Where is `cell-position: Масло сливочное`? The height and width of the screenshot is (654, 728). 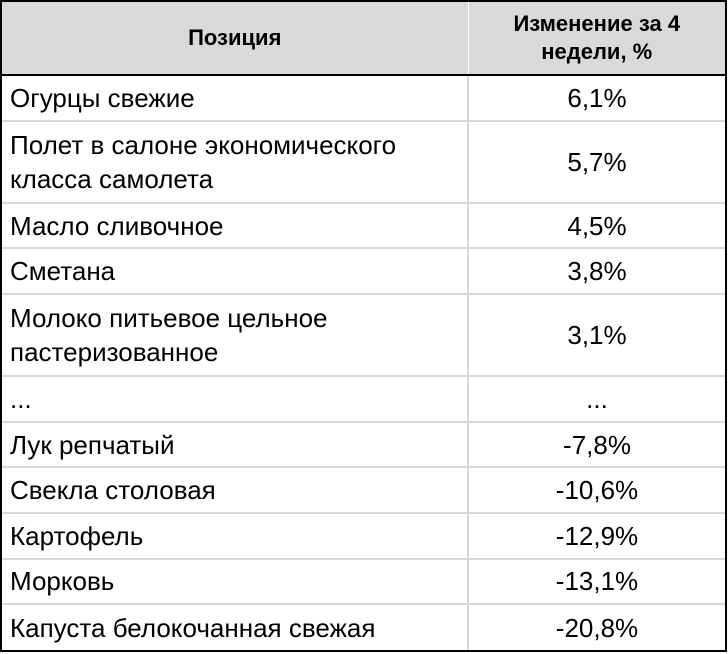
cell-position: Масло сливочное is located at coordinates (235, 226).